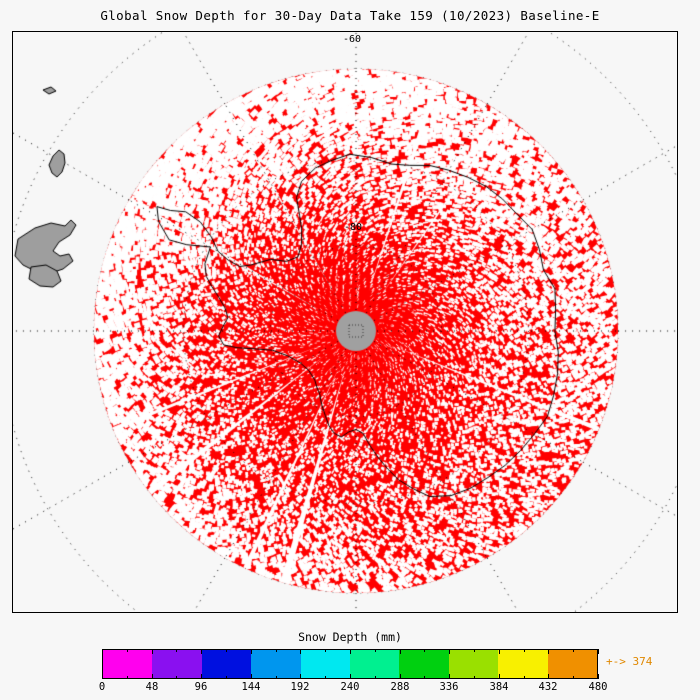 This screenshot has height=700, width=700. I want to click on colorbar-tick-label: 288, so click(400, 687).